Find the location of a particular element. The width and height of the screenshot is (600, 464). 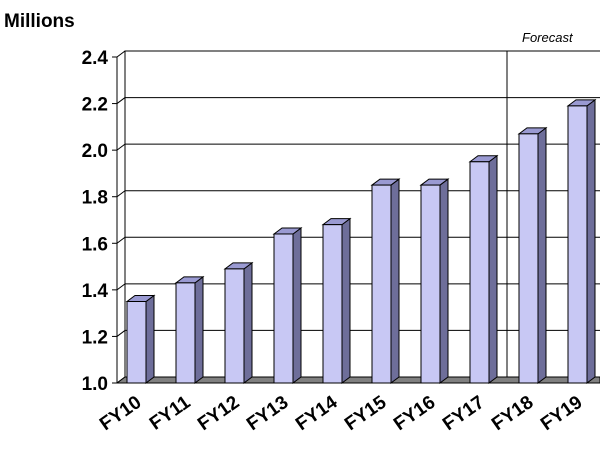

bar-fy10 is located at coordinates (140, 339).